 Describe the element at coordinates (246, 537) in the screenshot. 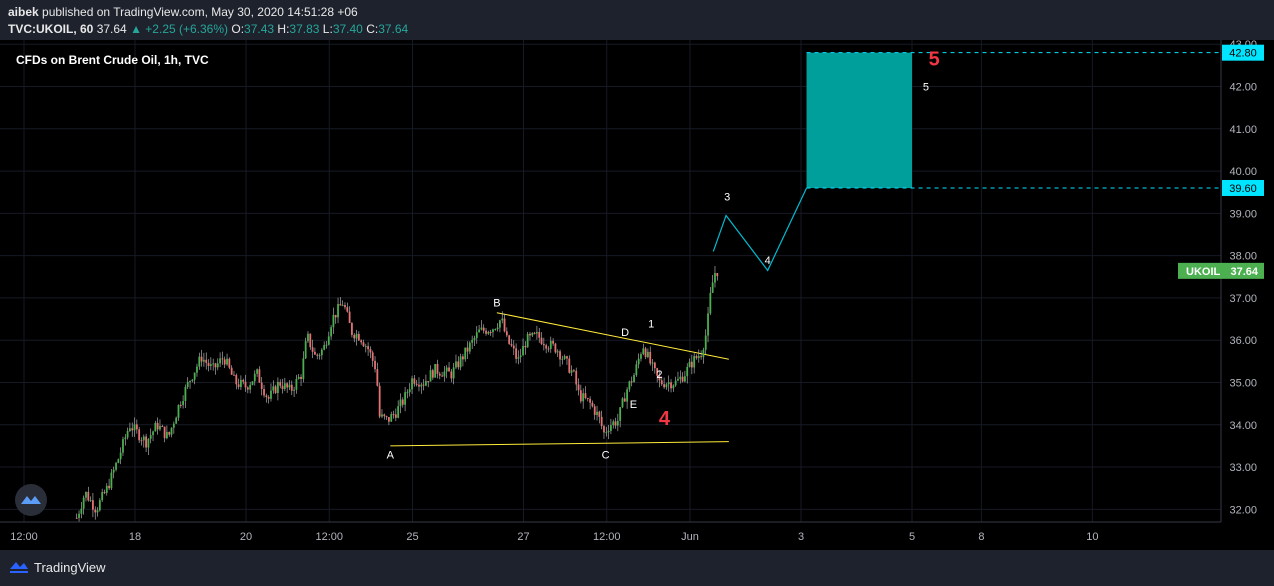

I see `time-tick-label: 20` at that location.